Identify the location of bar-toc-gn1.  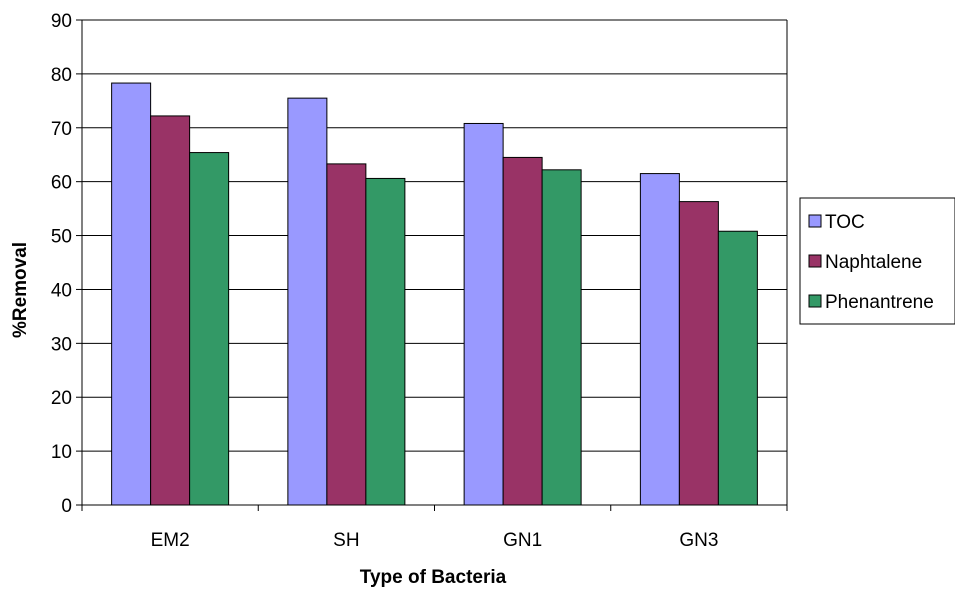
(483, 314).